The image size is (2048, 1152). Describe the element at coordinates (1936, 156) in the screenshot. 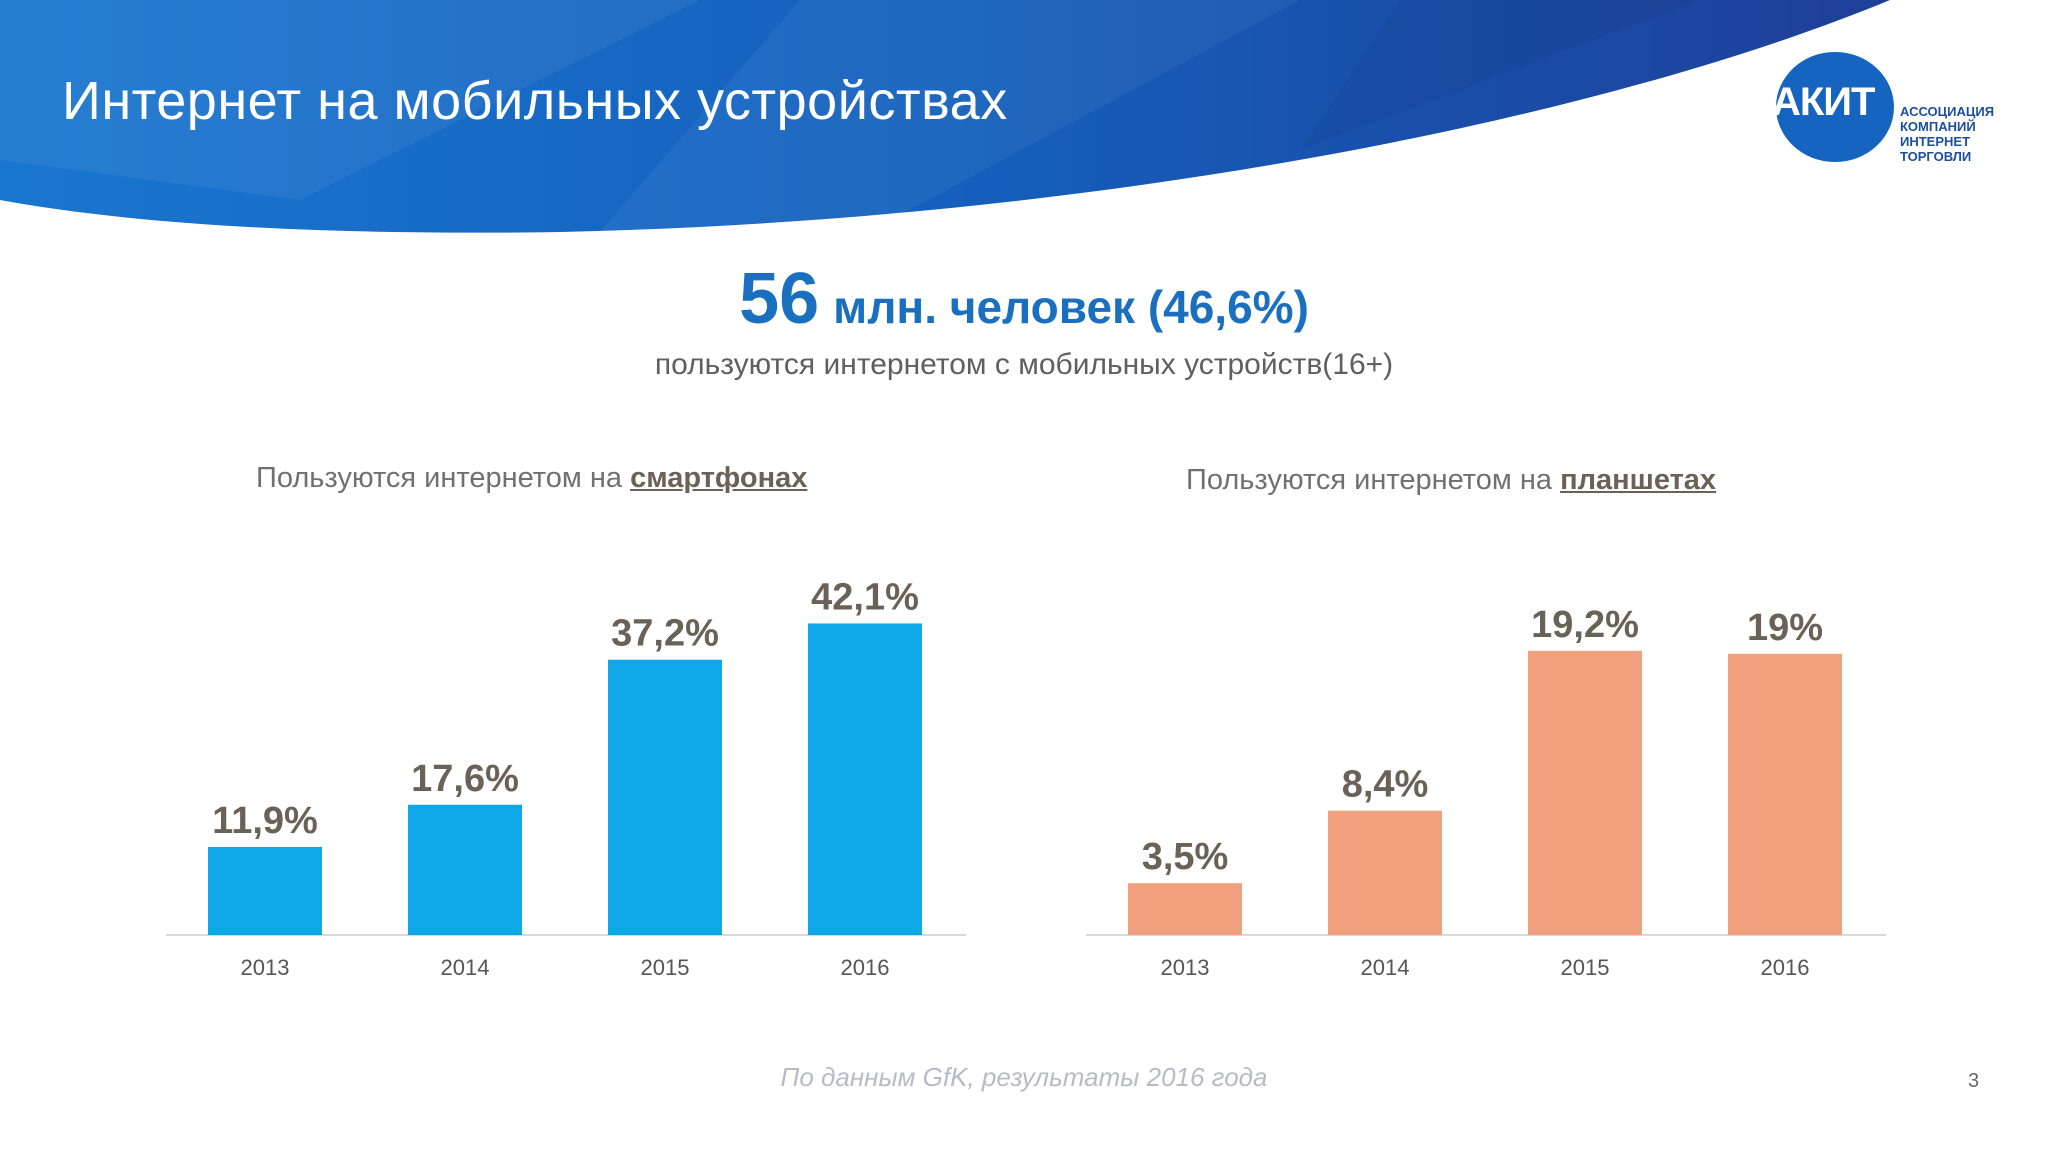

I see `logo-line: торговли` at that location.